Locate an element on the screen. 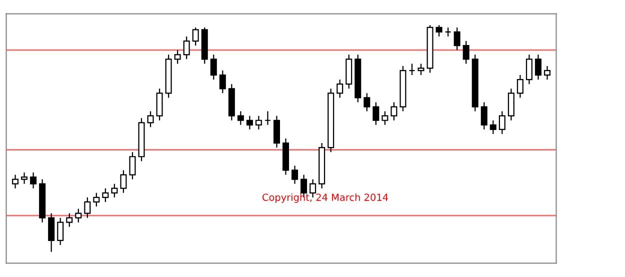 This screenshot has height=277, width=625. annotation: Copyright, 24 March 2014 is located at coordinates (325, 198).